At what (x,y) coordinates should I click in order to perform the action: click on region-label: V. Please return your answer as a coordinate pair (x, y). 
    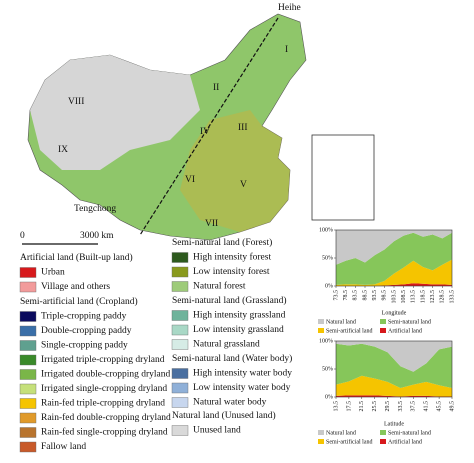
    Looking at the image, I should click on (243, 185).